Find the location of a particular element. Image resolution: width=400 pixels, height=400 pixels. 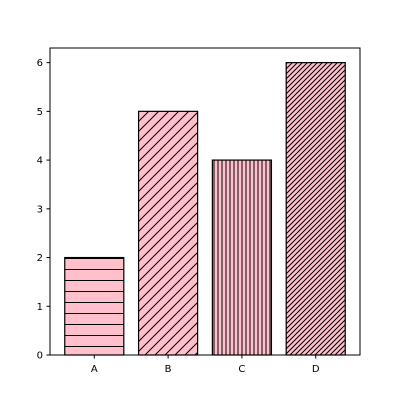

bar-A is located at coordinates (94, 306).